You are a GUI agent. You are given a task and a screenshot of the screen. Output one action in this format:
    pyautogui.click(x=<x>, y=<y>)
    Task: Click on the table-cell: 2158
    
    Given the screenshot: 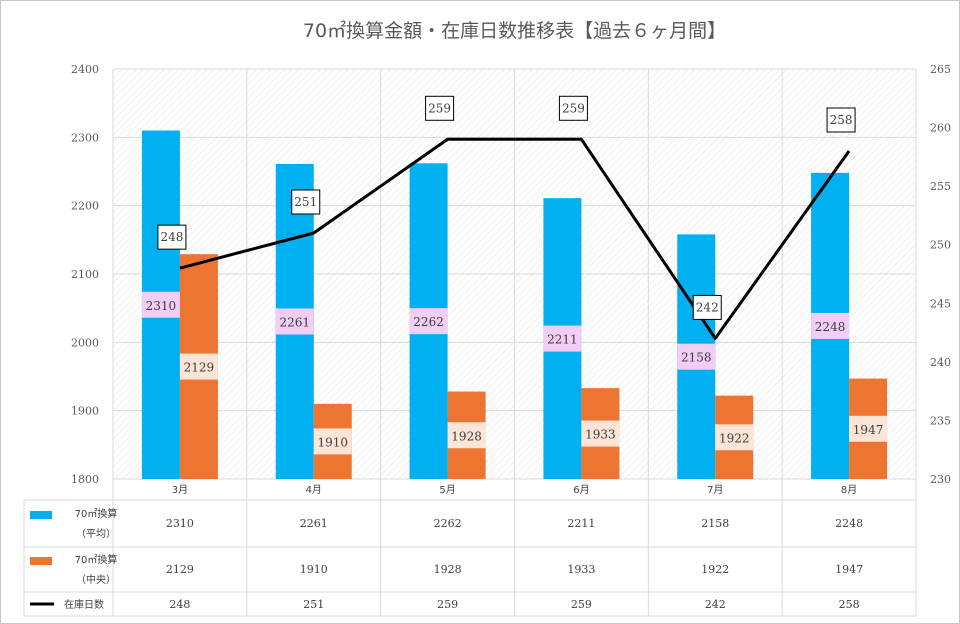 What is the action you would take?
    pyautogui.click(x=715, y=523)
    